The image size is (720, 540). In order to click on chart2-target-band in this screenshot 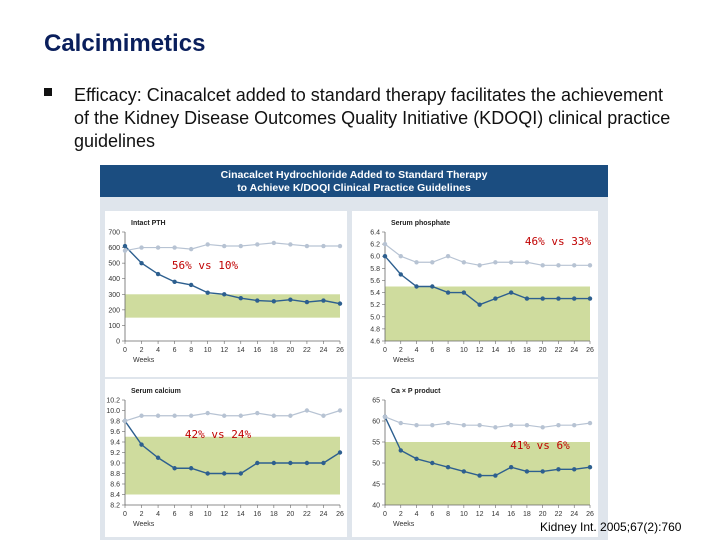, I will do `click(487, 313)`.